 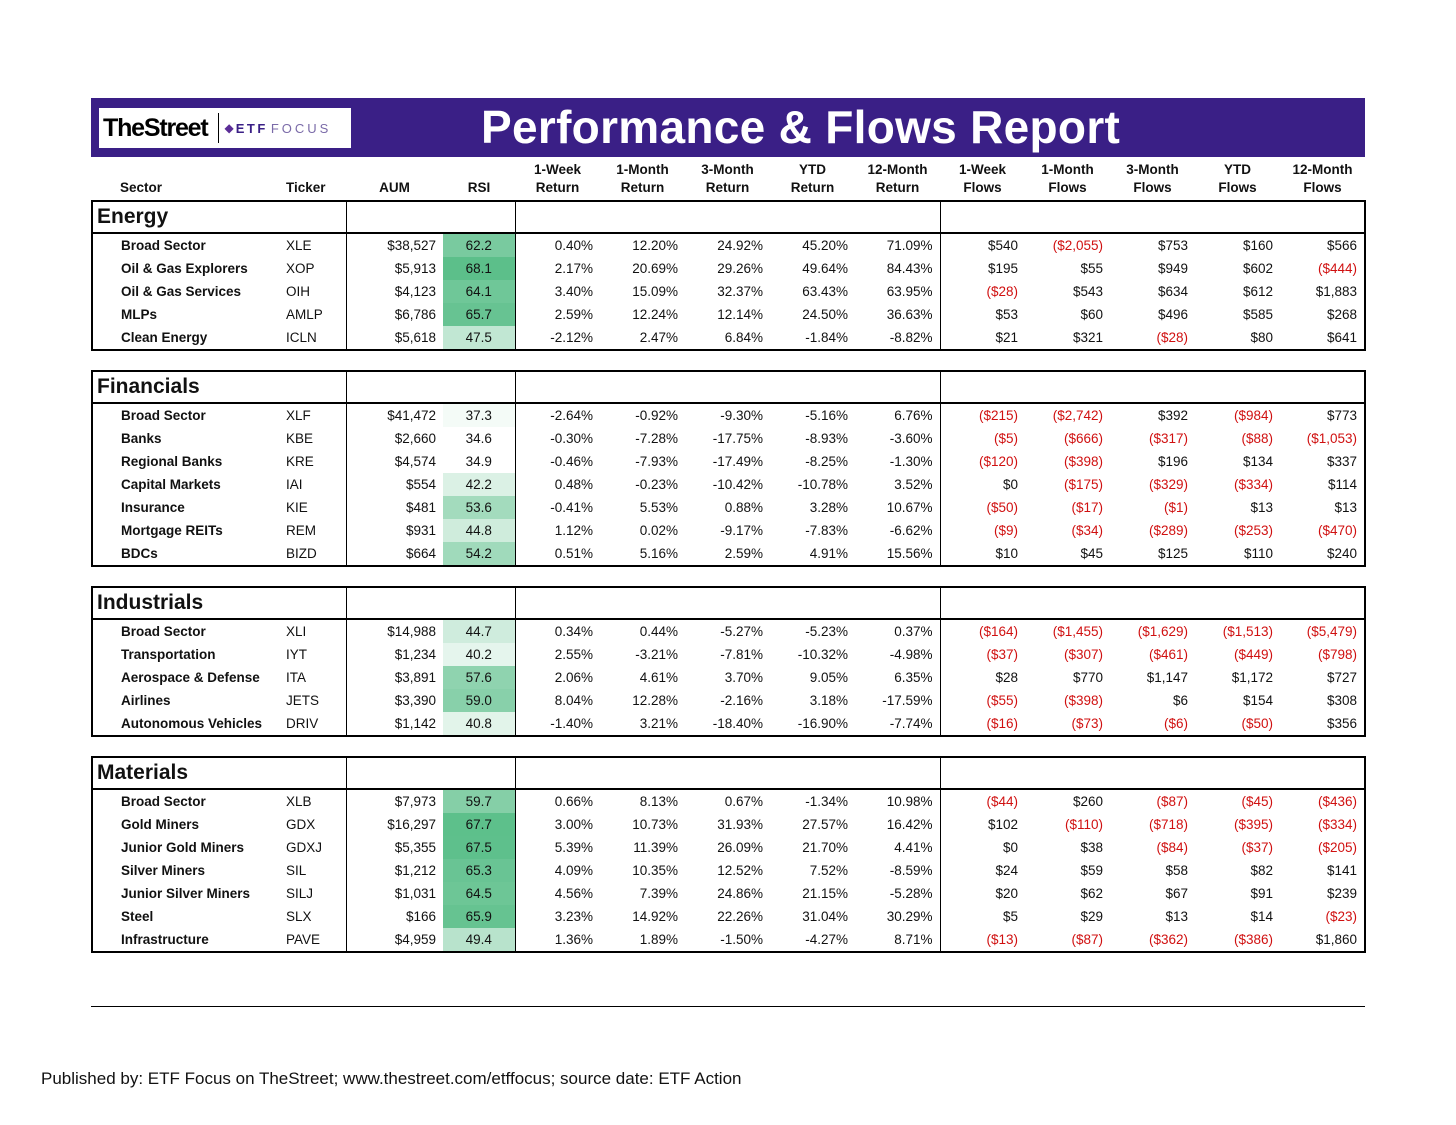 What do you see at coordinates (479, 438) in the screenshot?
I see `rsi-cell: 34.6` at bounding box center [479, 438].